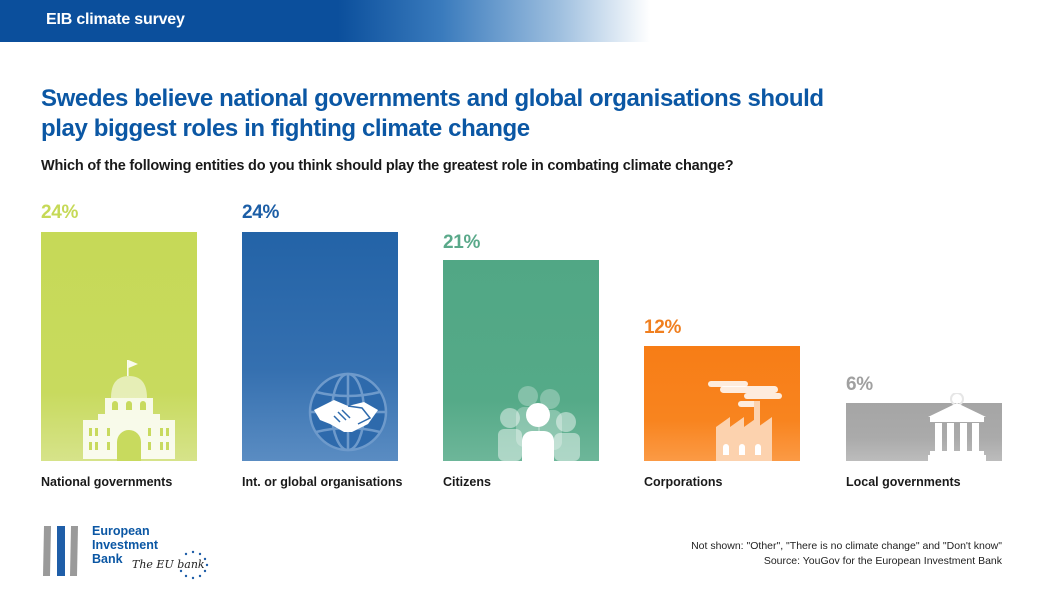 The height and width of the screenshot is (600, 1038). What do you see at coordinates (957, 427) in the screenshot?
I see `town-hall-icon` at bounding box center [957, 427].